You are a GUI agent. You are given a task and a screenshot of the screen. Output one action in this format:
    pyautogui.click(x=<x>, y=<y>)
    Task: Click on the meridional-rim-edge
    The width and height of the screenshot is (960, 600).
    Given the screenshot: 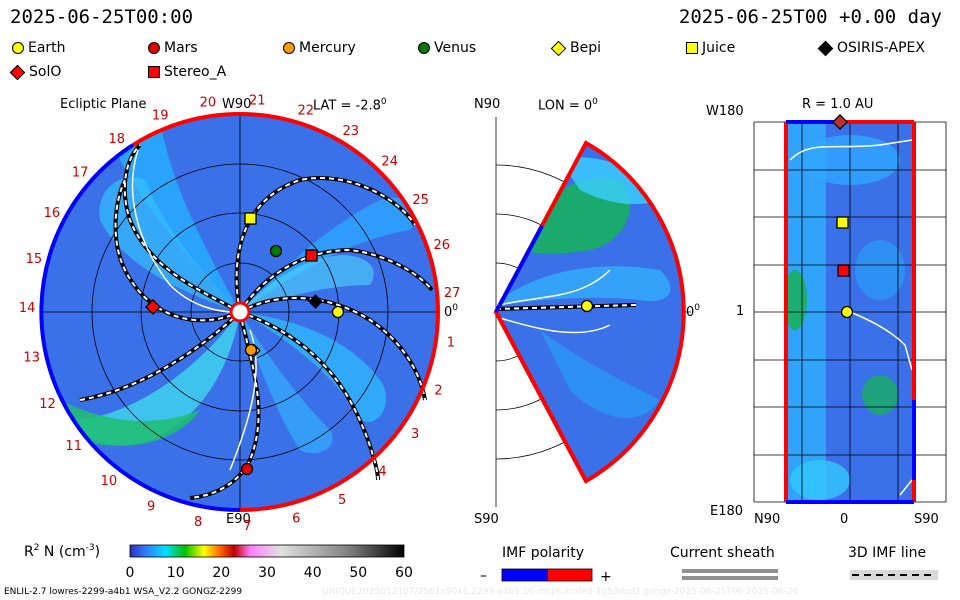 What is the action you would take?
    pyautogui.click(x=541, y=396)
    